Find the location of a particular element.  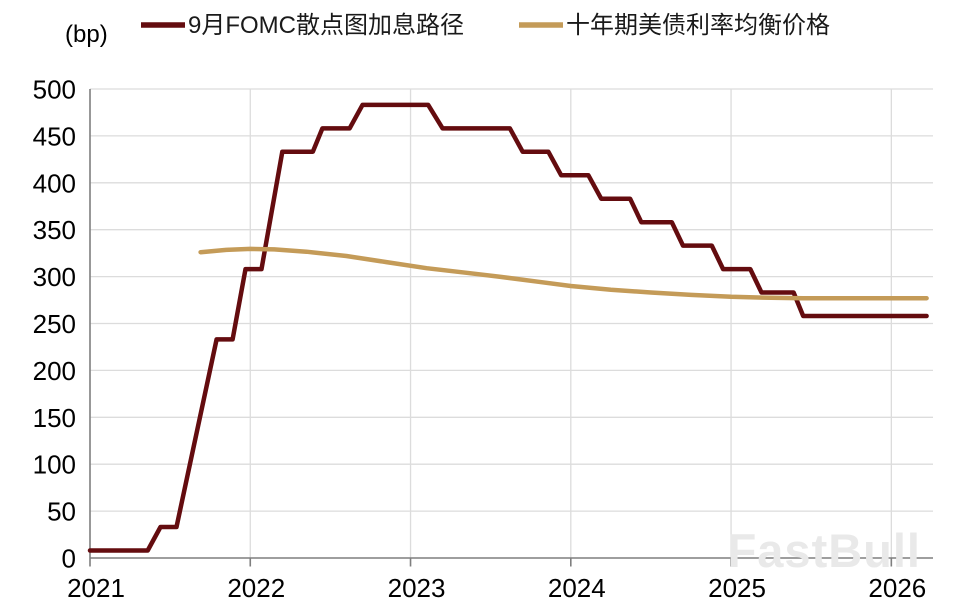

legend-label-treasury-equilibrium: 十年期美债利率均衡价格 is located at coordinates (698, 25).